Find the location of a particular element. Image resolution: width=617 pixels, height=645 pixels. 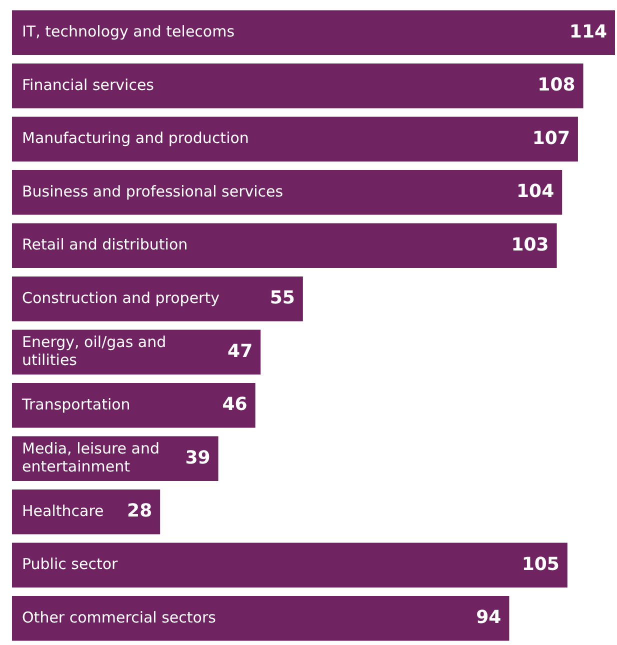

data-label: 108 is located at coordinates (557, 85).